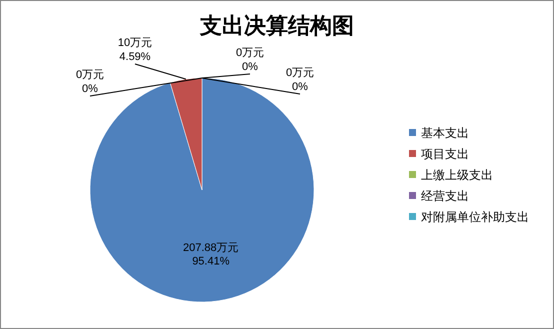 The width and height of the screenshot is (554, 329). Describe the element at coordinates (457, 175) in the screenshot. I see `legend-label: 上缴上级支出` at that location.